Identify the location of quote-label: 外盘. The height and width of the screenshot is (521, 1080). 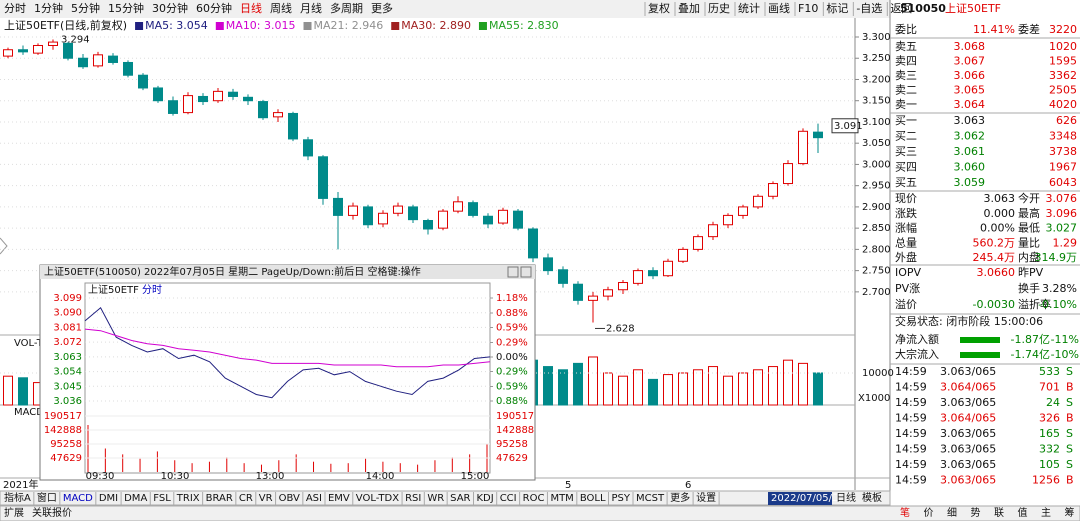
(906, 257).